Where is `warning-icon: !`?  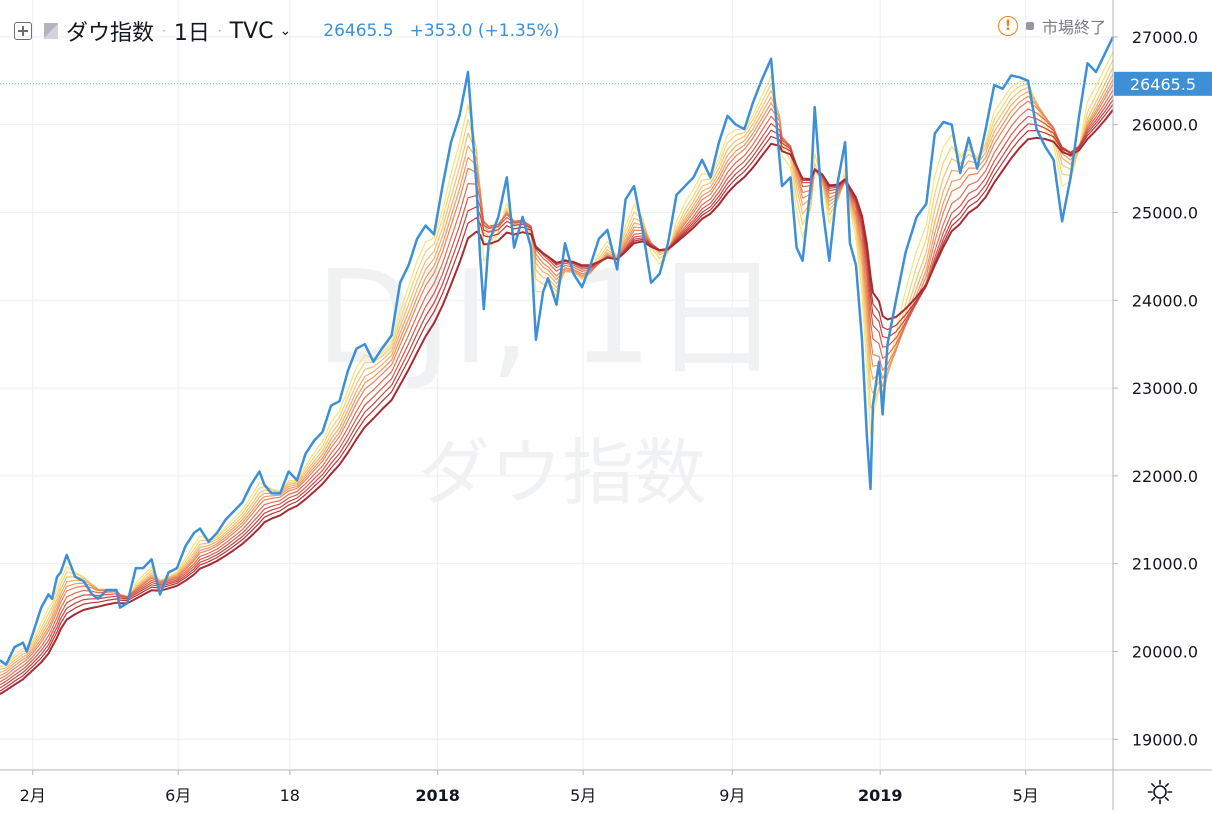
warning-icon: ! is located at coordinates (1007, 26).